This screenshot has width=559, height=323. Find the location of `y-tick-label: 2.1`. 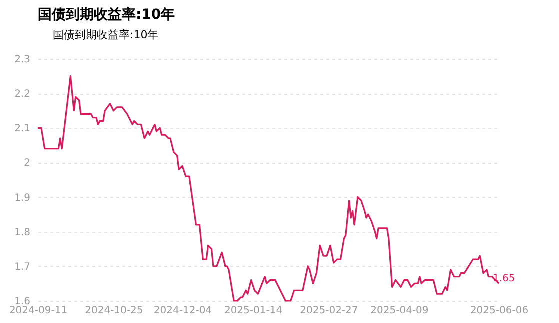

y-tick-label: 2.1 is located at coordinates (22, 129).